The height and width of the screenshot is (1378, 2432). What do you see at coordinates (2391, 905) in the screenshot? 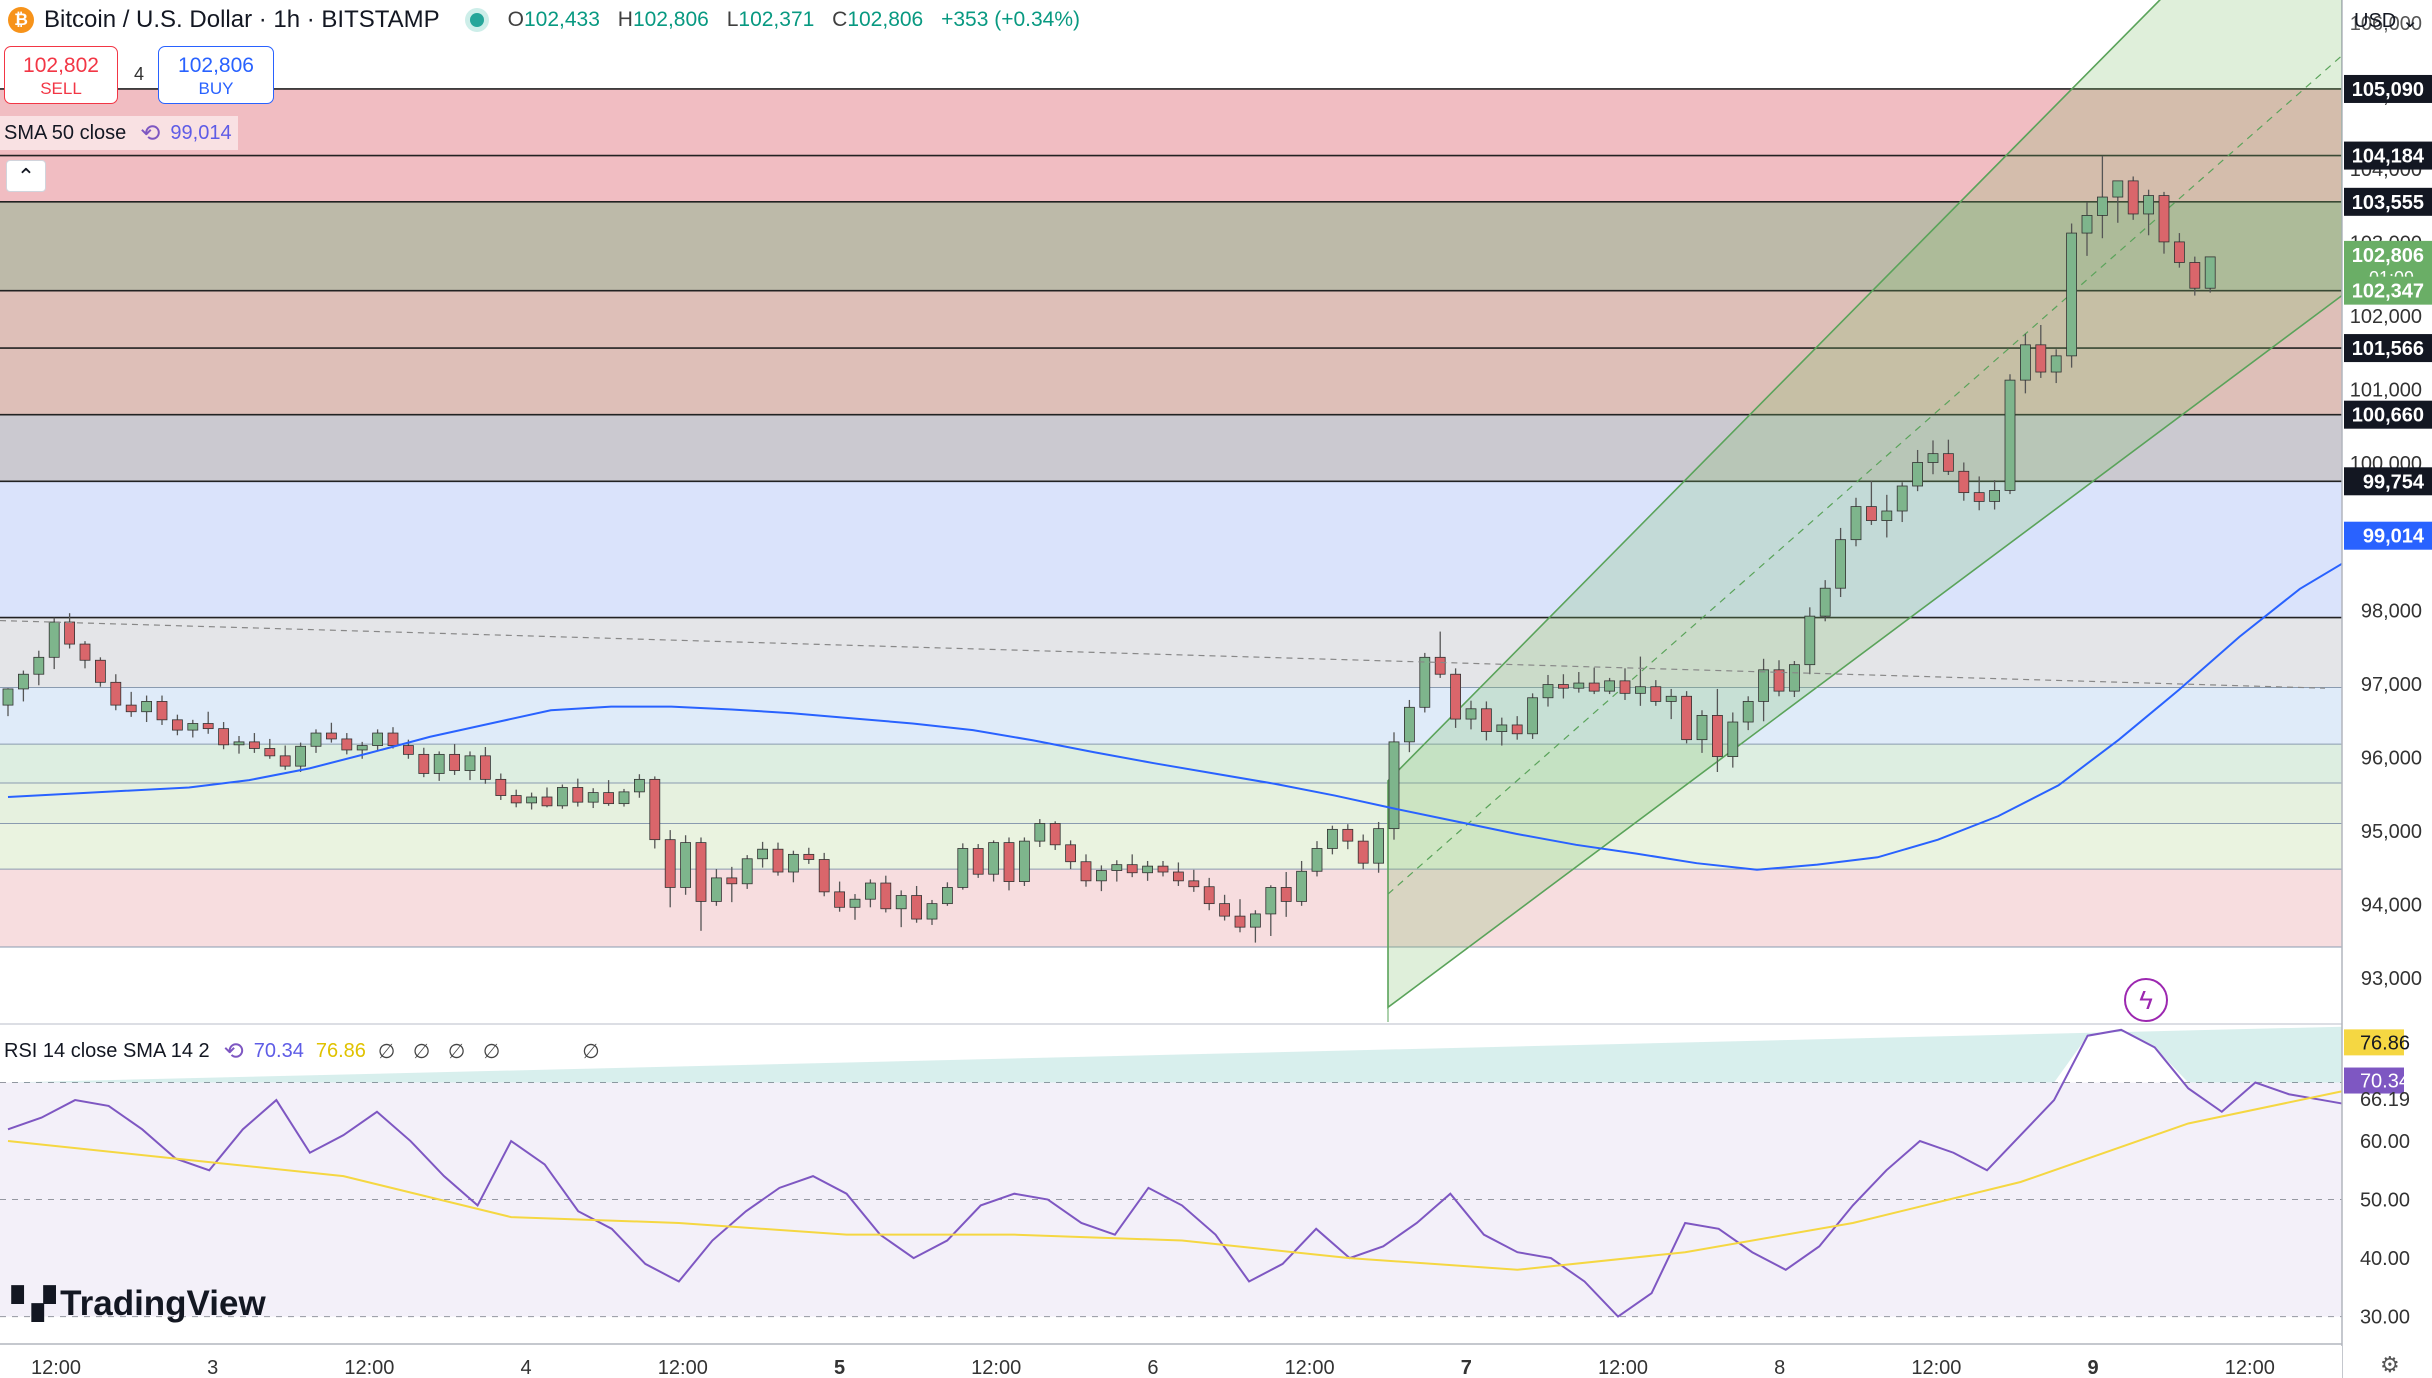
I see `price-tick: 94,000` at bounding box center [2391, 905].